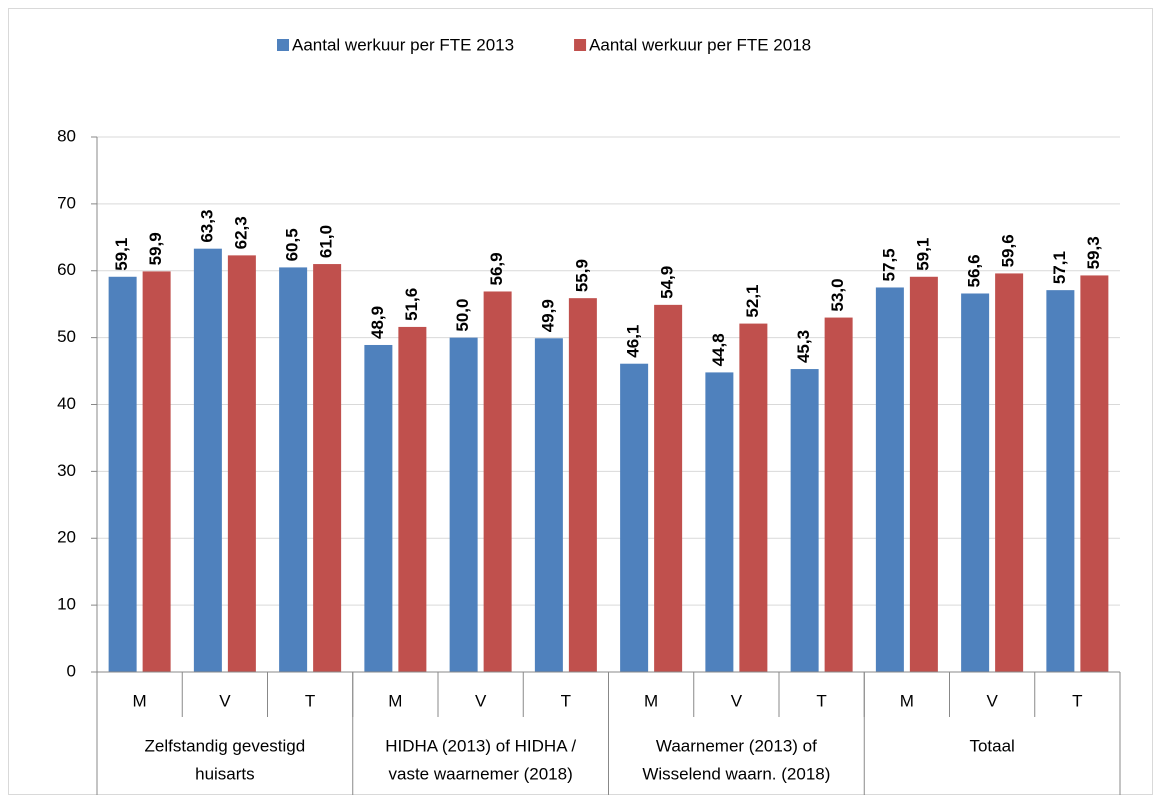 The width and height of the screenshot is (1161, 808). I want to click on y-tick-label: 80, so click(66, 135).